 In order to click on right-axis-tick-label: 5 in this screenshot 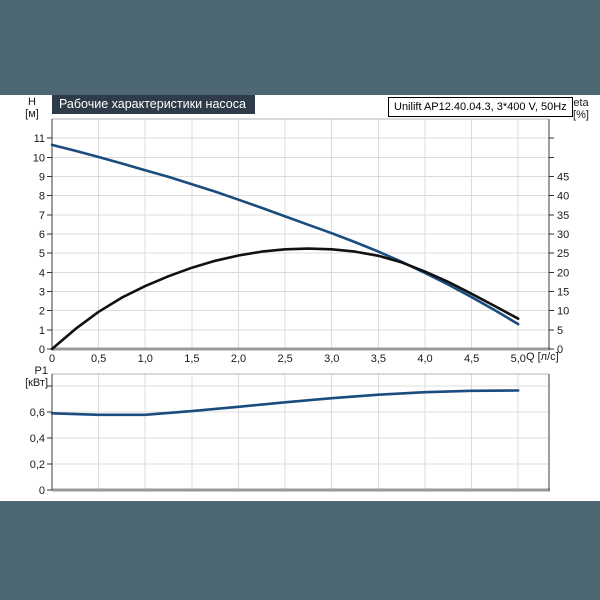, I will do `click(560, 331)`.